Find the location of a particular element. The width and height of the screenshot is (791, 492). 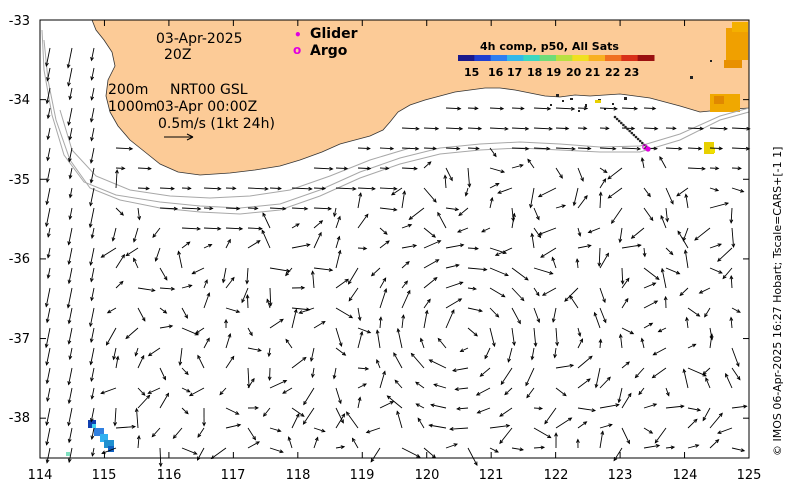

product-label: NRT00 GSL is located at coordinates (209, 90).